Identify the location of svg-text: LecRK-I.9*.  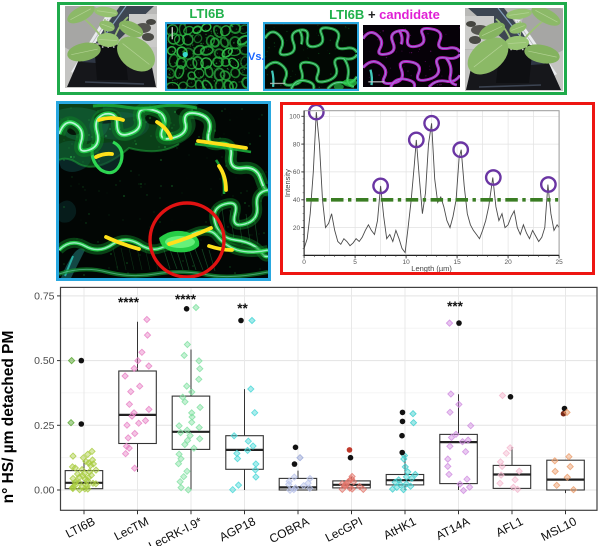
(175, 530).